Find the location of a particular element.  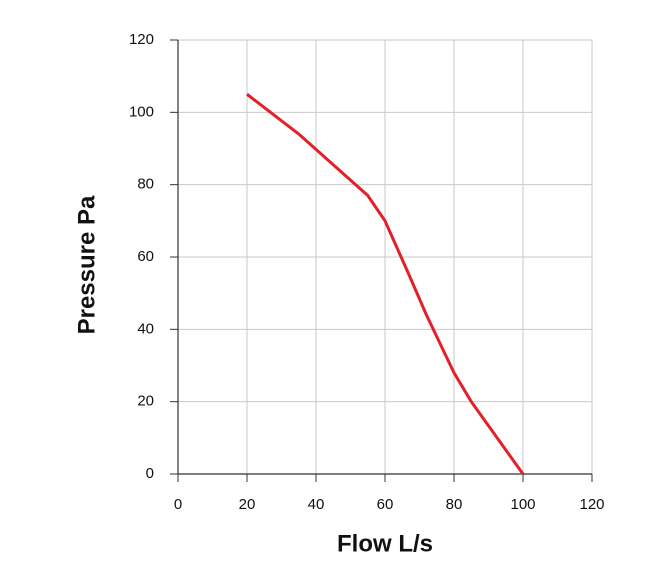

x-tick-label: 60 is located at coordinates (385, 504).